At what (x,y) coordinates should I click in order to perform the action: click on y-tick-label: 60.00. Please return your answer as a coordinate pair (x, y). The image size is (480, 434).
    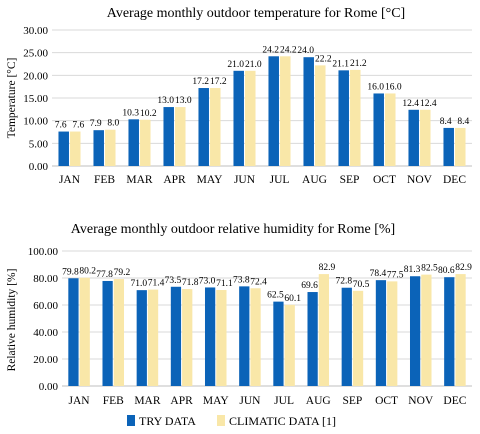
    Looking at the image, I should click on (45, 306).